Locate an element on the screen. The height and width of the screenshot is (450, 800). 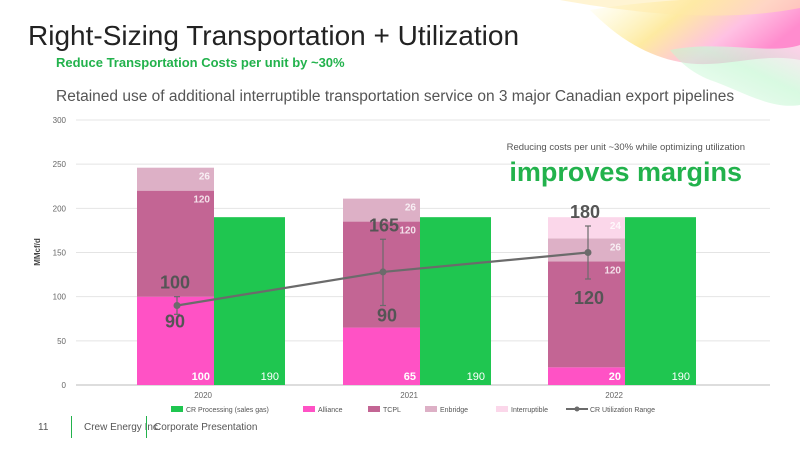
utilization-low-label: 120 is located at coordinates (589, 298).